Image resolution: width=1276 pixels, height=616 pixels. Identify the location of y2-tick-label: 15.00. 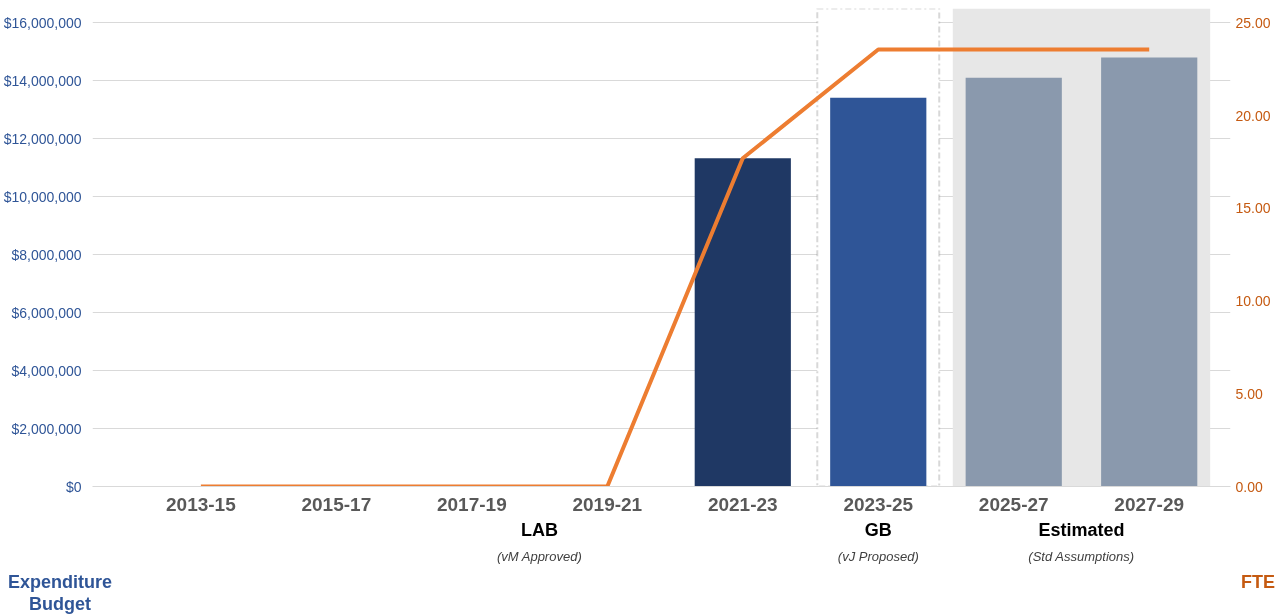
(1253, 208).